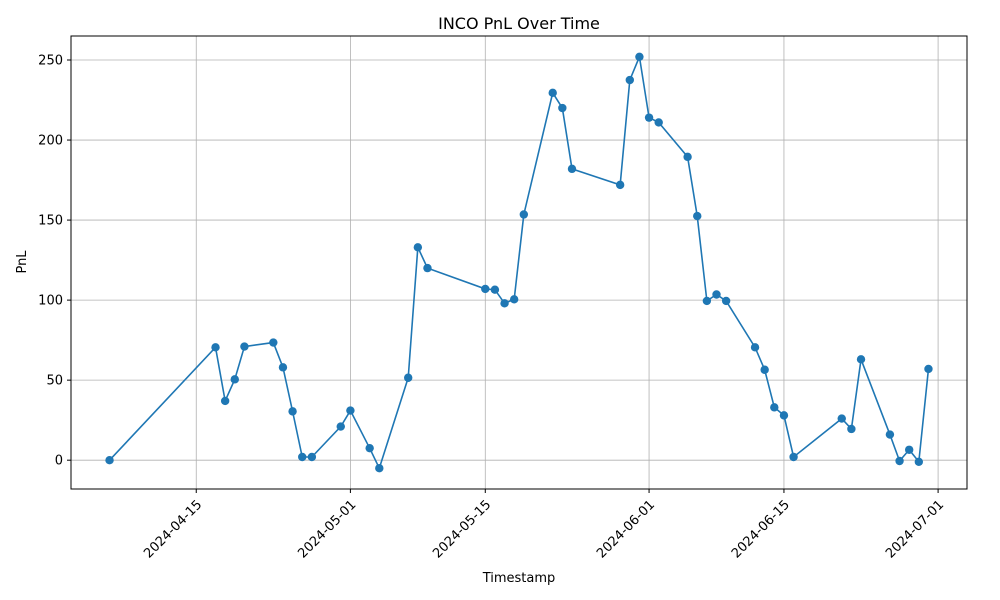 Image resolution: width=1000 pixels, height=600 pixels. What do you see at coordinates (54, 381) in the screenshot?
I see `y-tick-label: 50` at bounding box center [54, 381].